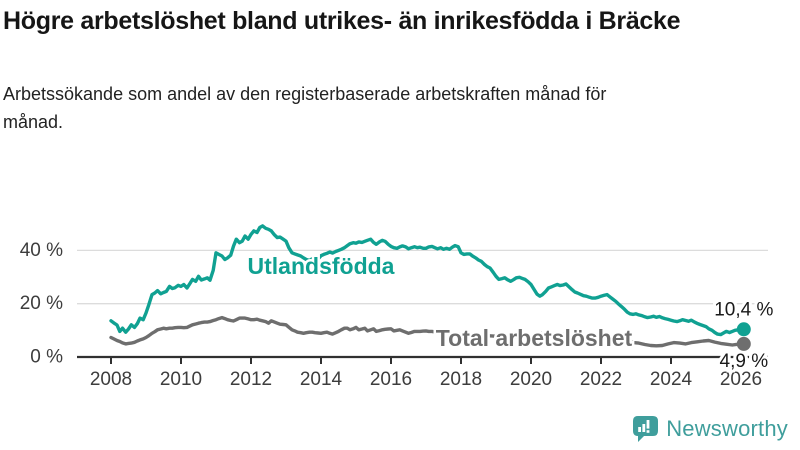  I want to click on x-axis-tick-label: 2008, so click(111, 379).